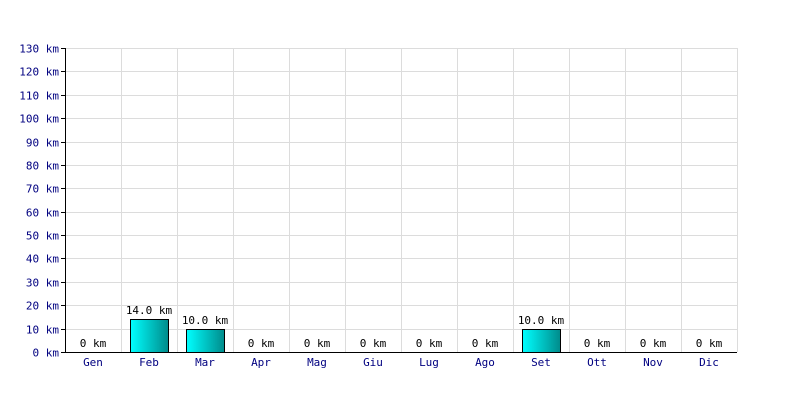 The width and height of the screenshot is (800, 400). What do you see at coordinates (541, 341) in the screenshot?
I see `bar-set` at bounding box center [541, 341].